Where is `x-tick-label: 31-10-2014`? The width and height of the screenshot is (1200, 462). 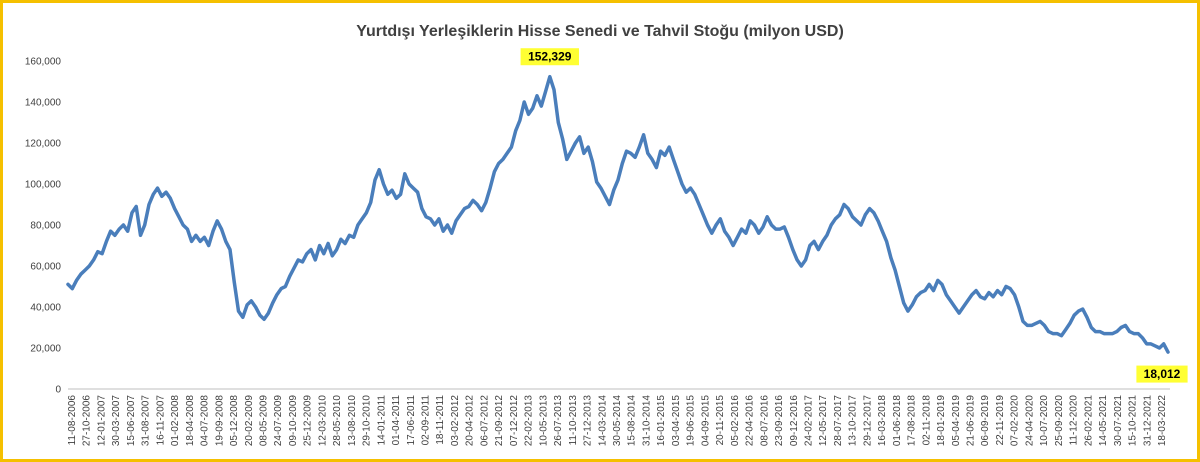
x-tick-label: 31-10-2014 is located at coordinates (646, 421).